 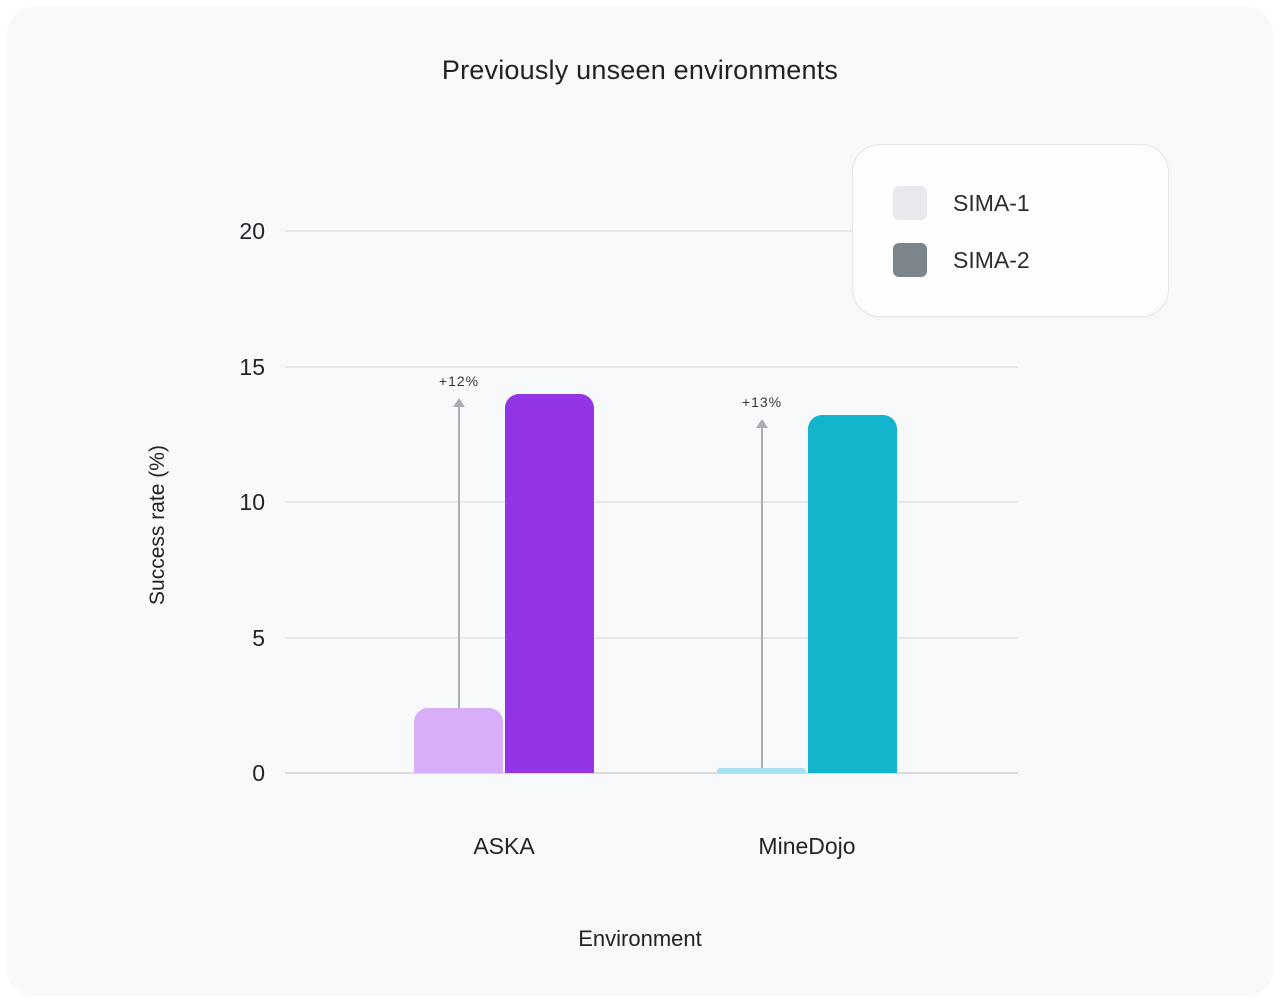 I want to click on legend-label-sima-2: SIMA-2, so click(x=991, y=259).